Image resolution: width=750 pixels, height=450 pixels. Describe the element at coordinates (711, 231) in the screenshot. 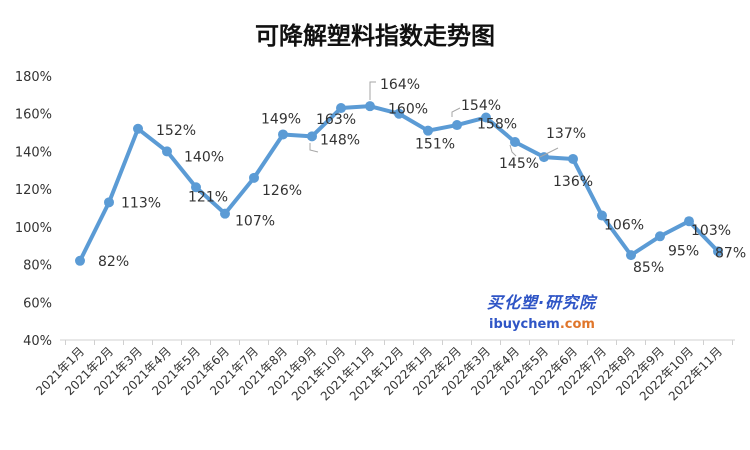

I see `data-label: 103%` at that location.